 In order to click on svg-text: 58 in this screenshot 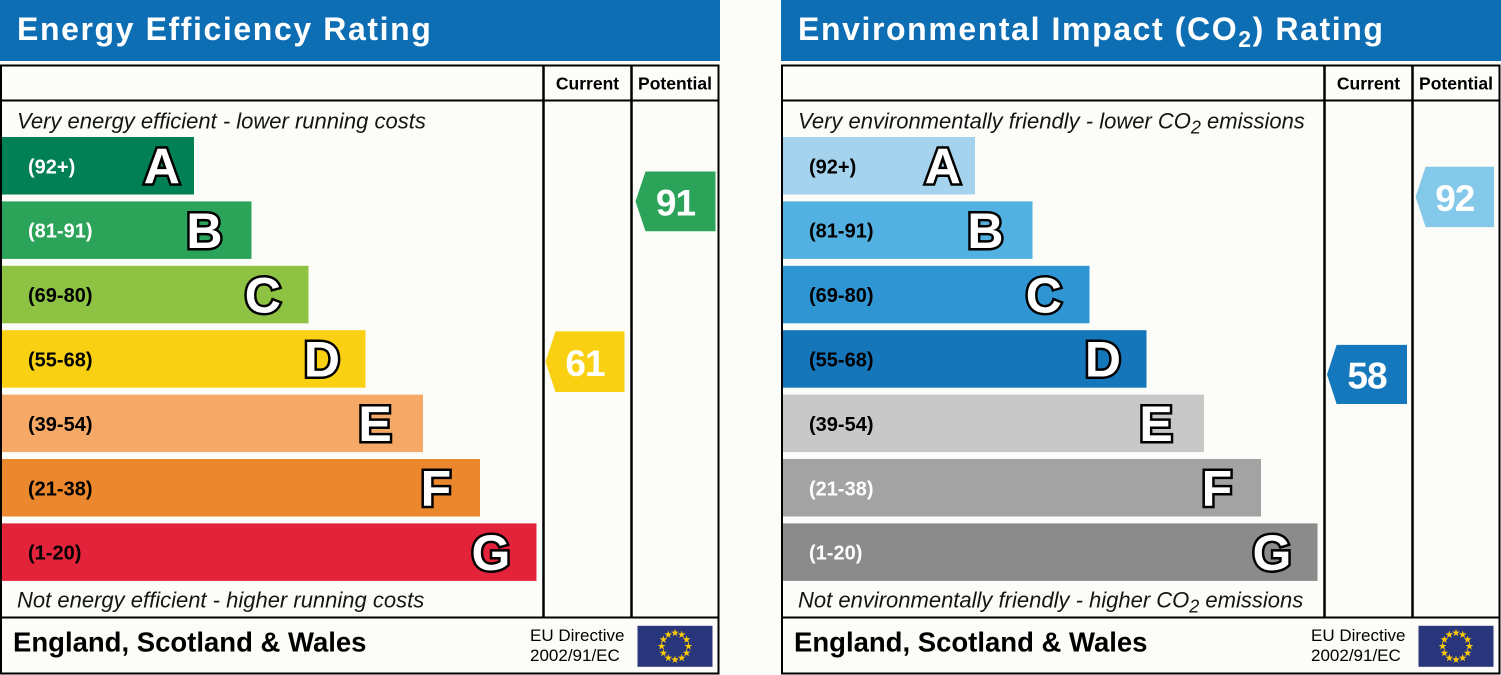, I will do `click(1367, 376)`.